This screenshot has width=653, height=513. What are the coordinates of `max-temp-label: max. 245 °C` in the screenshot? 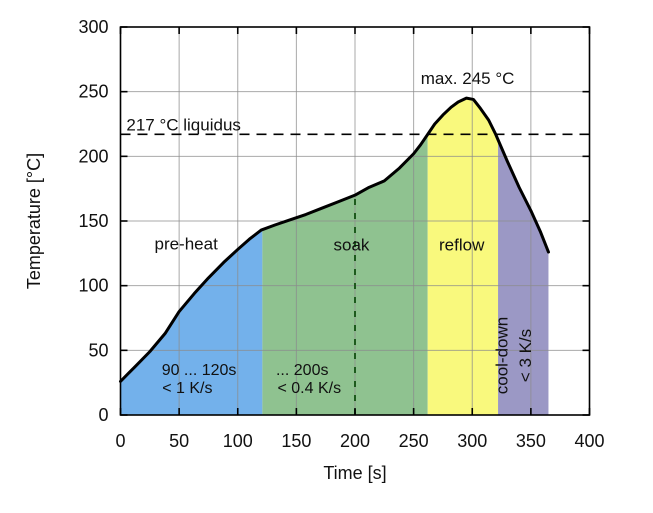 It's located at (468, 78).